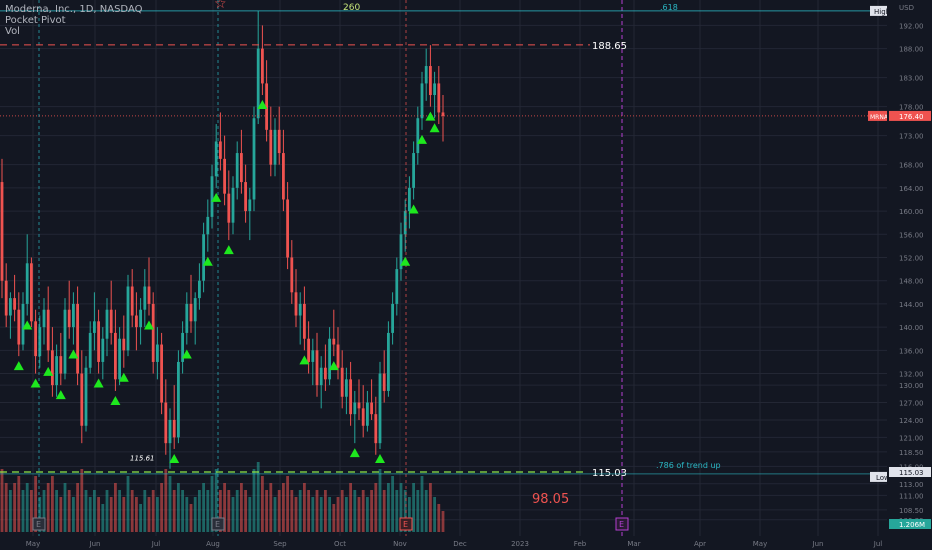 The image size is (932, 550). What do you see at coordinates (909, 275) in the screenshot?
I see `price-axis-bg` at bounding box center [909, 275].